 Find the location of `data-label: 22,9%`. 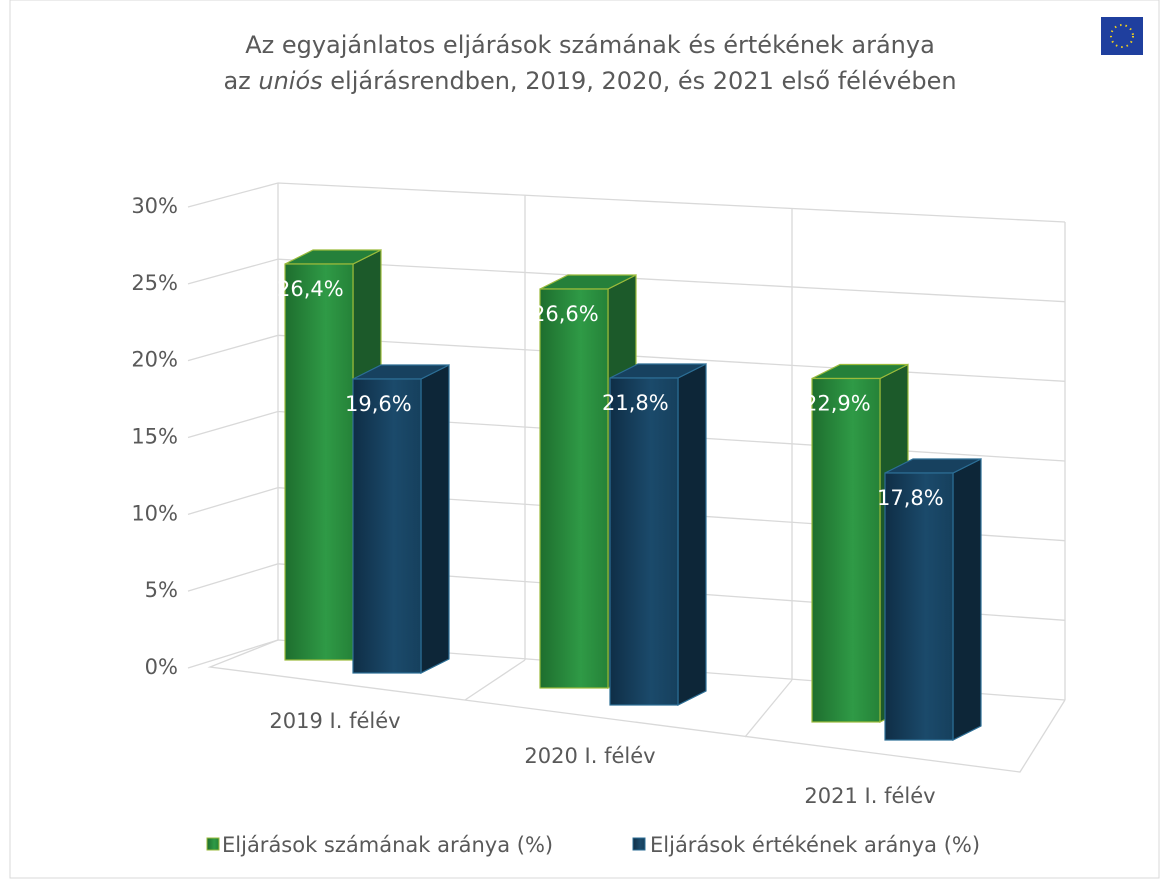

data-label: 22,9% is located at coordinates (837, 404).